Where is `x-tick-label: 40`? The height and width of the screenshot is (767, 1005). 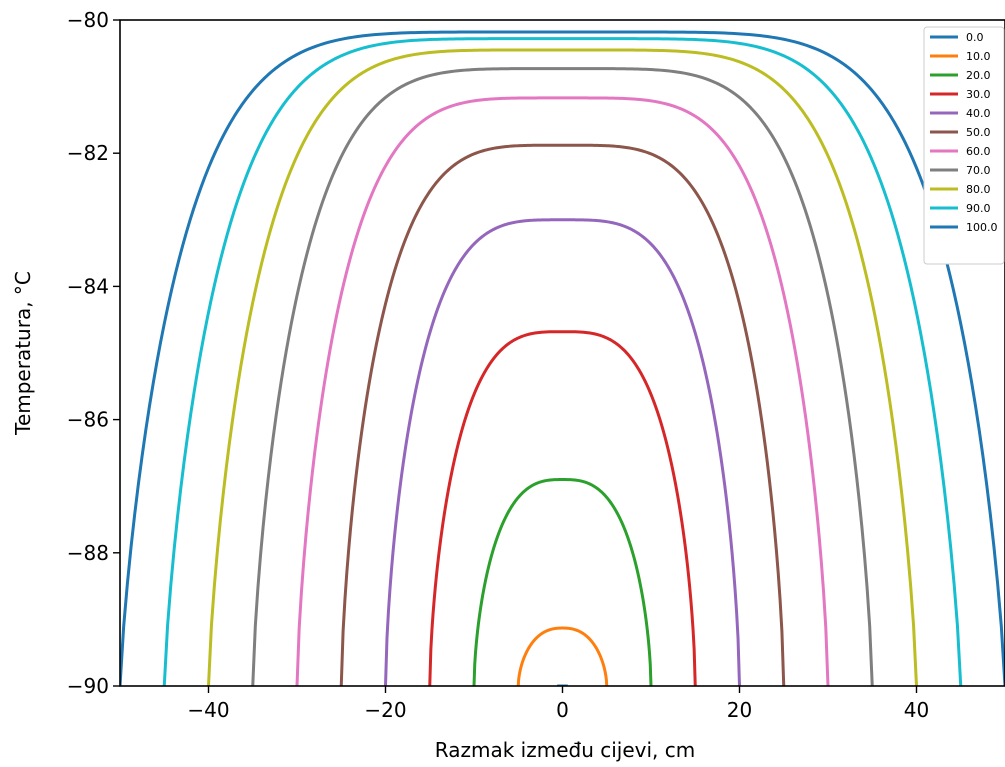 x-tick-label: 40 is located at coordinates (916, 710).